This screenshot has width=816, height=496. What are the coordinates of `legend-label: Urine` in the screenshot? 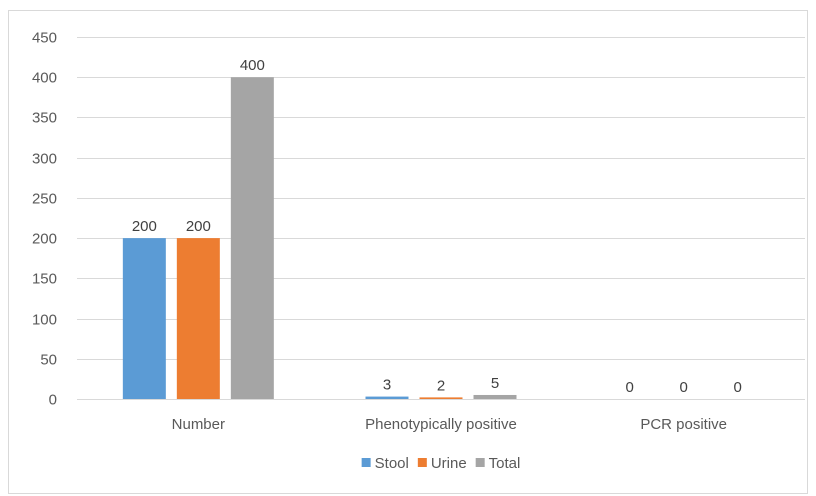 It's located at (449, 463).